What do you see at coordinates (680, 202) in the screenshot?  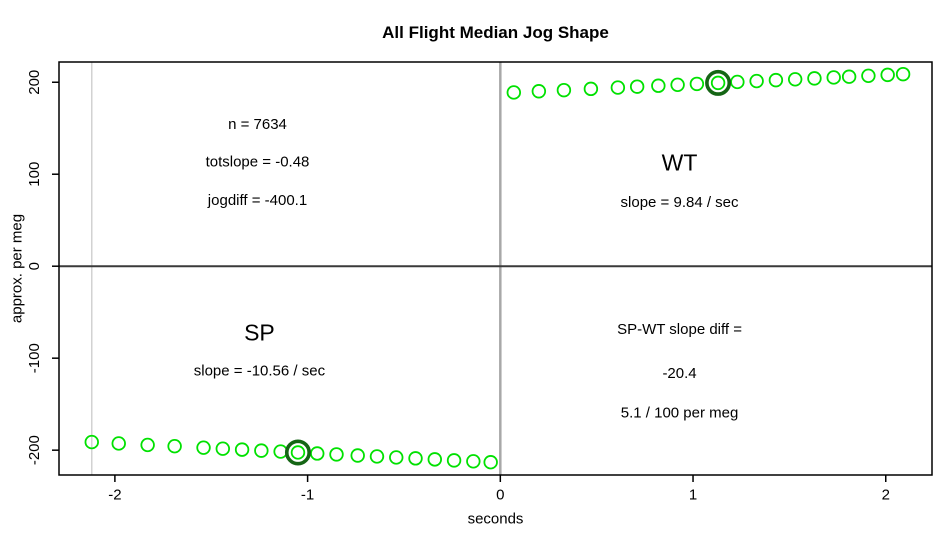 I see `annotation-text: slope = 9.84 / sec` at bounding box center [680, 202].